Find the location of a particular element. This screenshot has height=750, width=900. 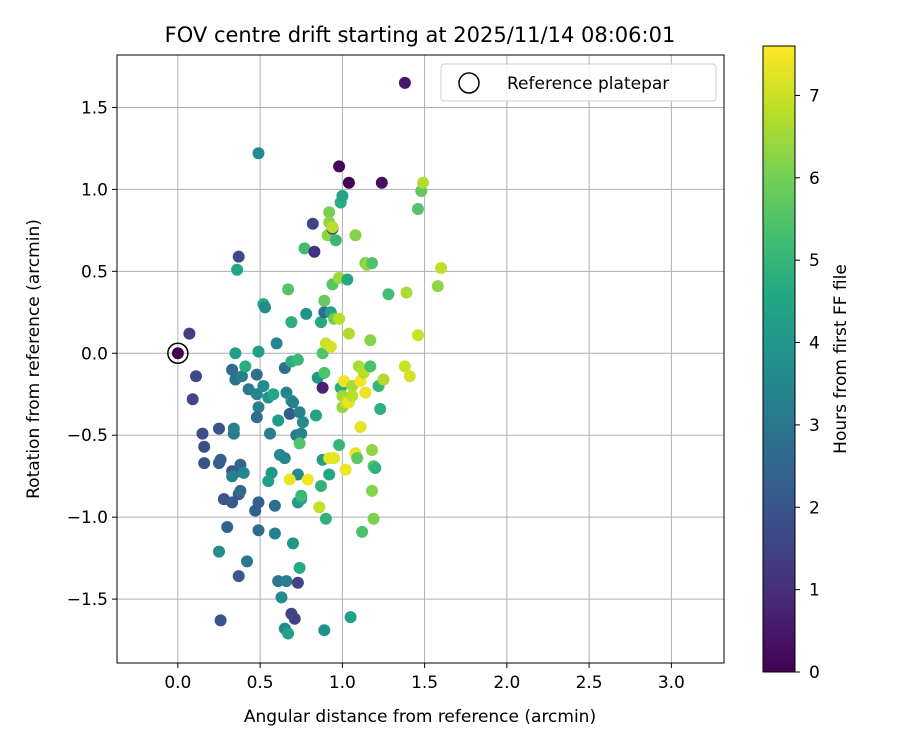

colorbar-tick-label: 1 is located at coordinates (814, 591).